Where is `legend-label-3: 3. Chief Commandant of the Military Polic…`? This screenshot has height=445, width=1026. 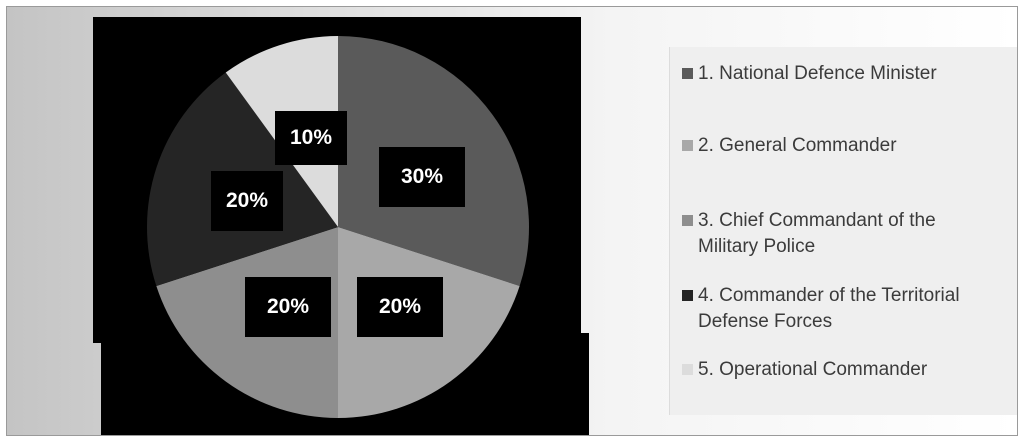
legend-label-3: 3. Chief Commandant of the Military Polic… is located at coordinates (817, 233).